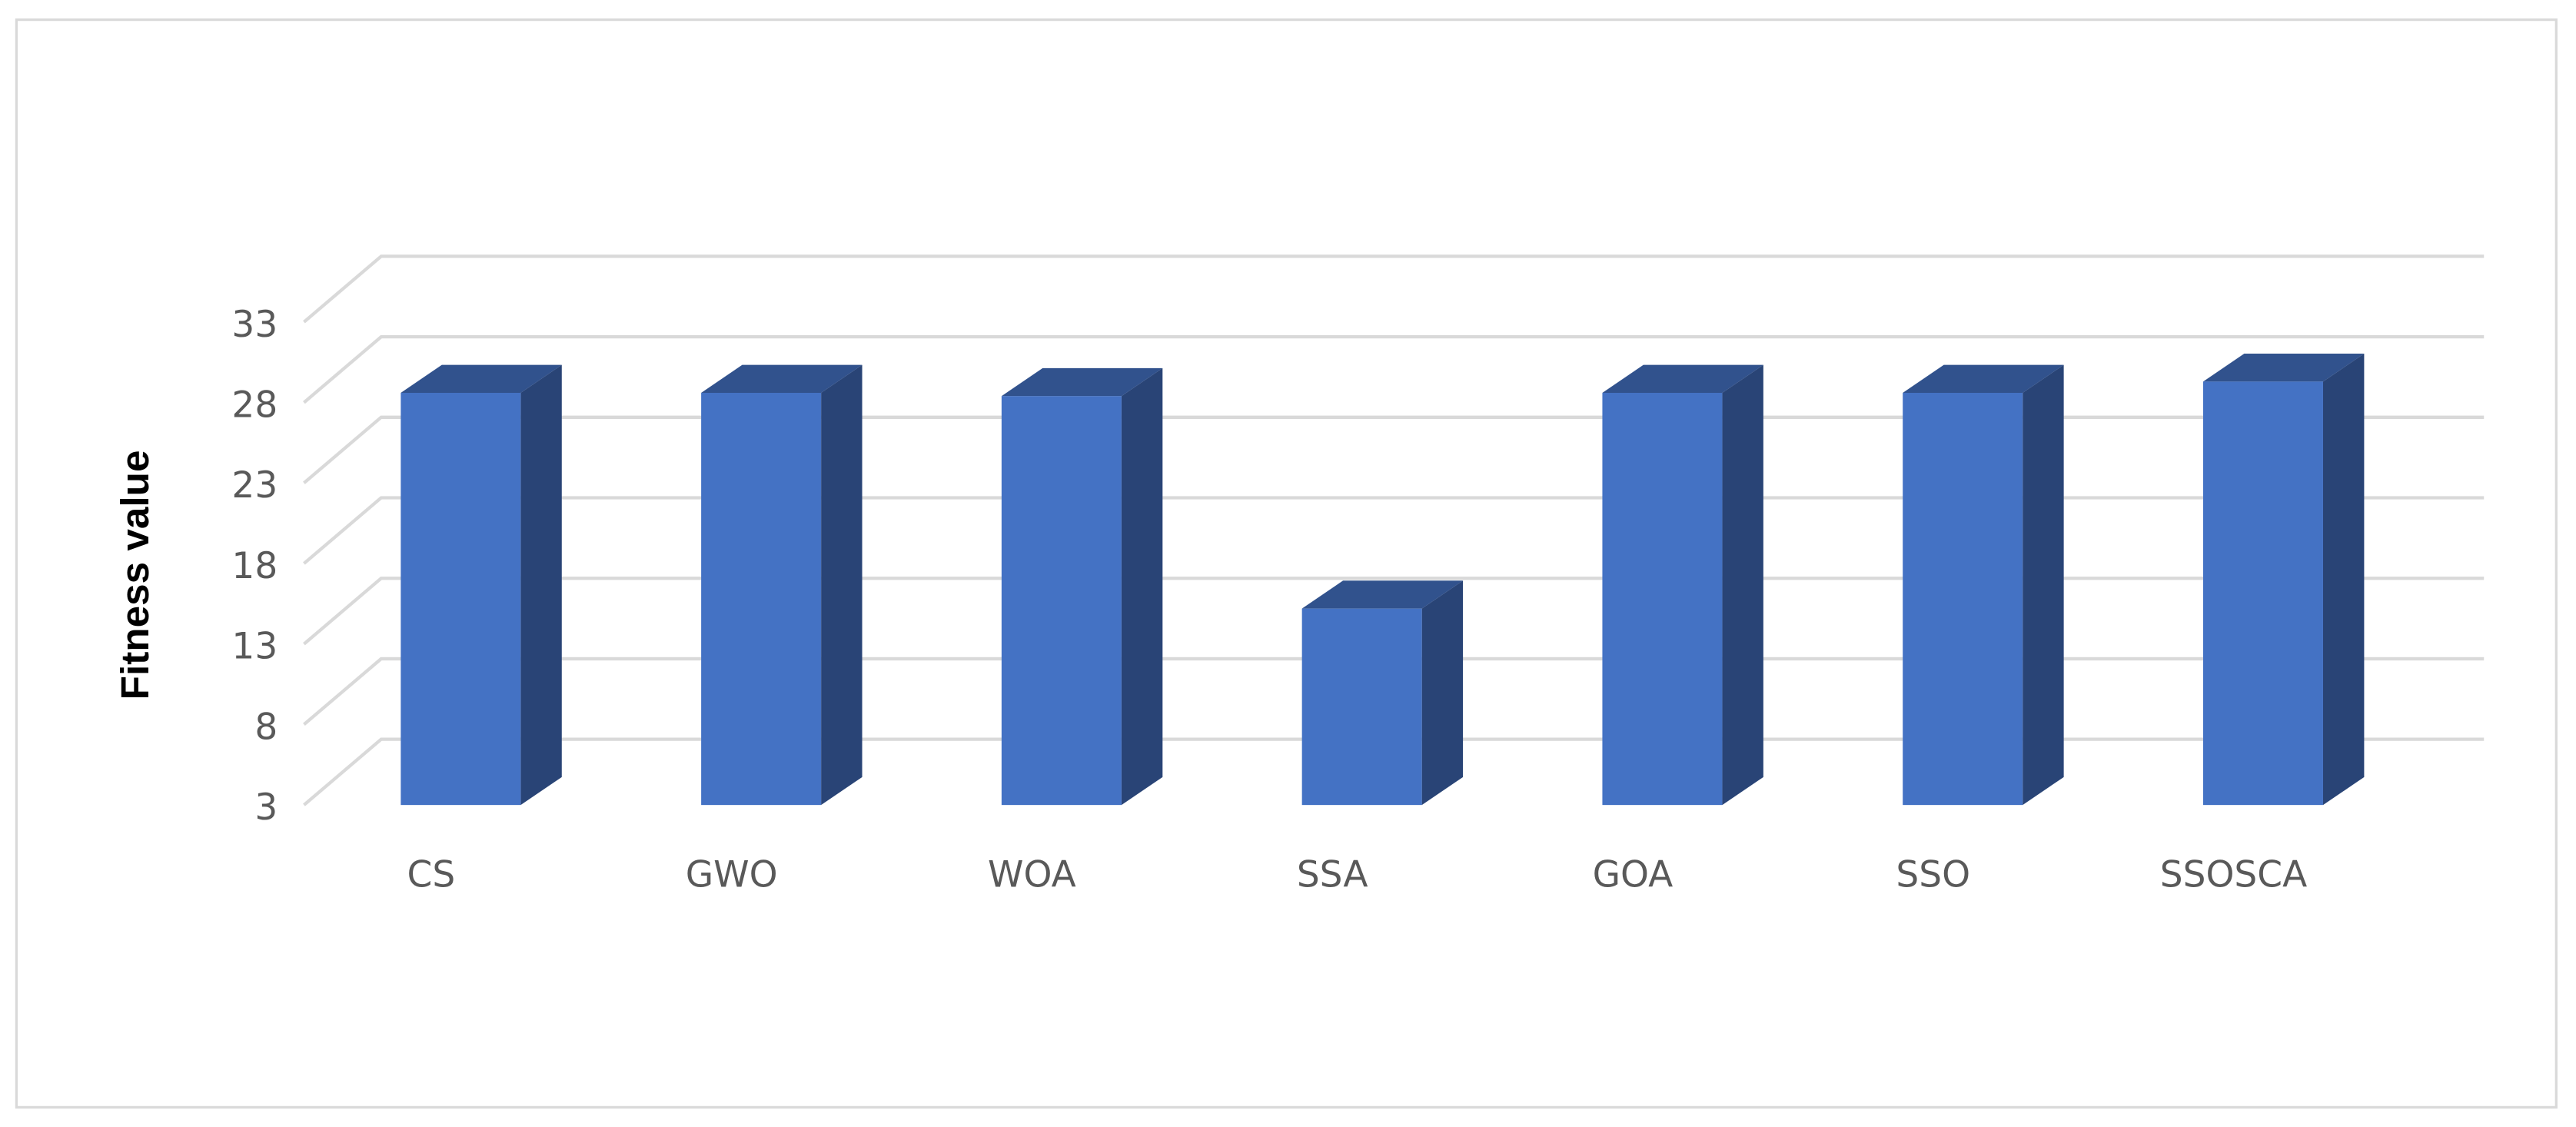 This screenshot has width=2576, height=1127. Describe the element at coordinates (135, 575) in the screenshot. I see `y-axis-title: Fitness value` at that location.